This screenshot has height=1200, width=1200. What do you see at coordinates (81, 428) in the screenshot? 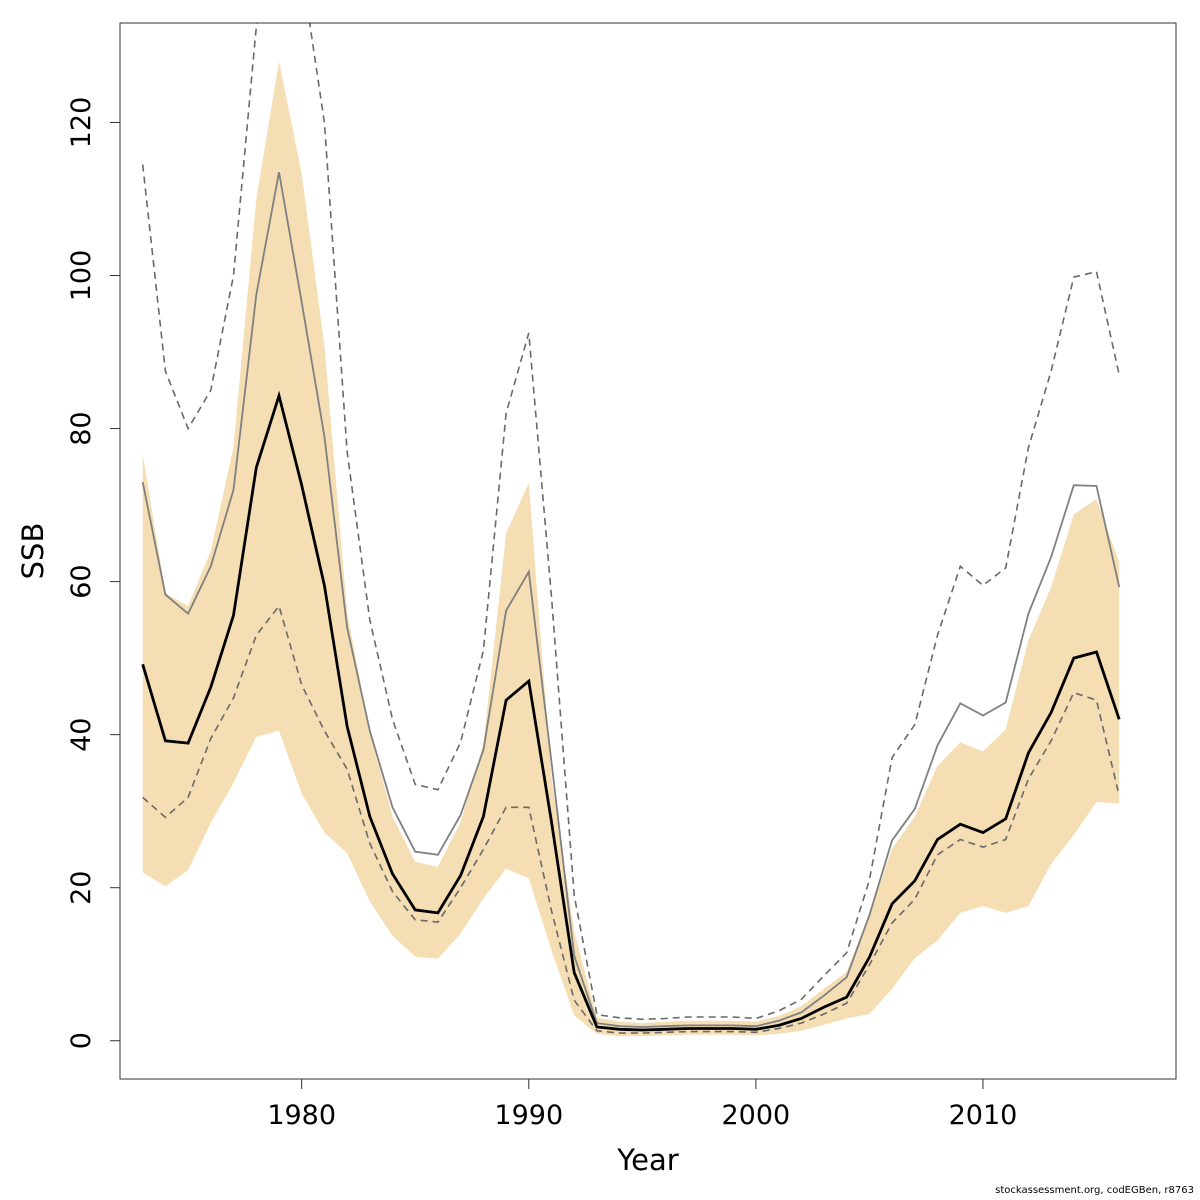
I see `y-tick-label: 80` at bounding box center [81, 428].